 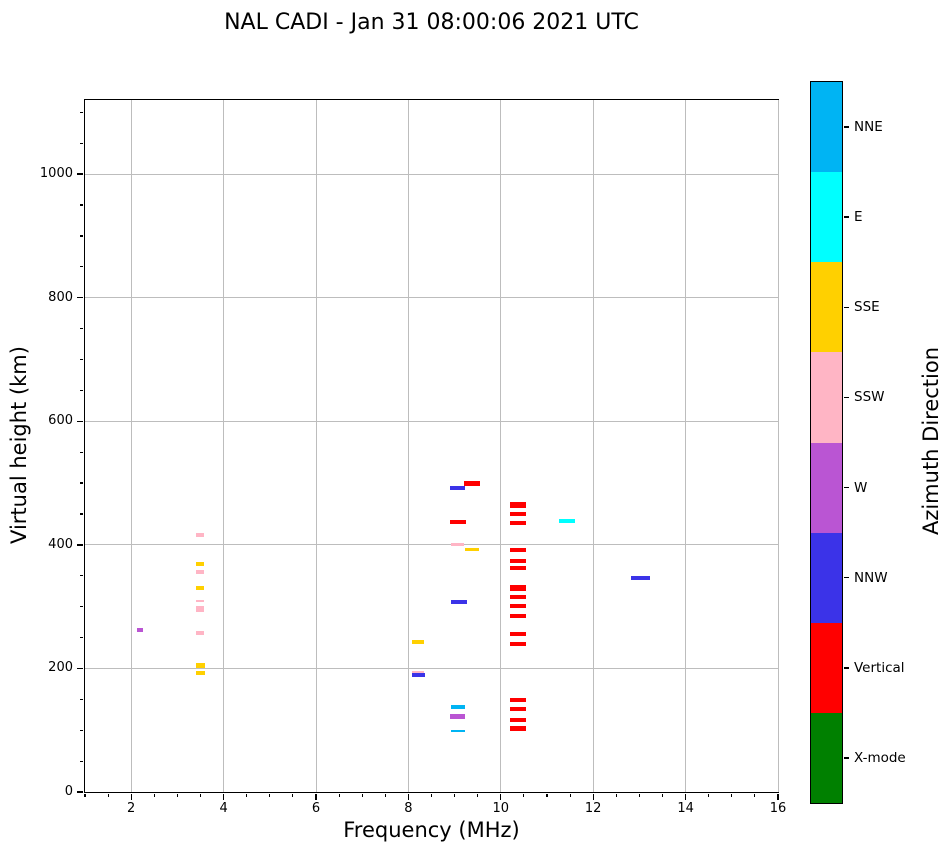 What do you see at coordinates (593, 808) in the screenshot?
I see `x-tick-label-12: 12` at bounding box center [593, 808].